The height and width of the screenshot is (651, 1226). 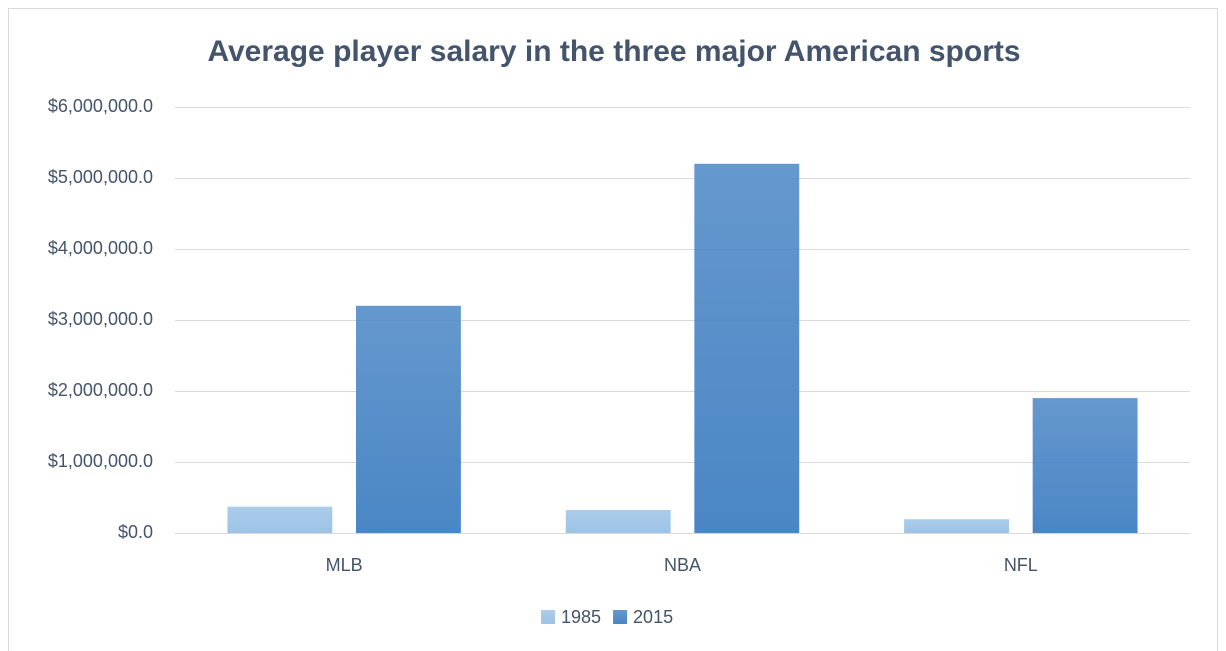 I want to click on y-tick-label: $5,000,000.0, so click(x=100, y=177).